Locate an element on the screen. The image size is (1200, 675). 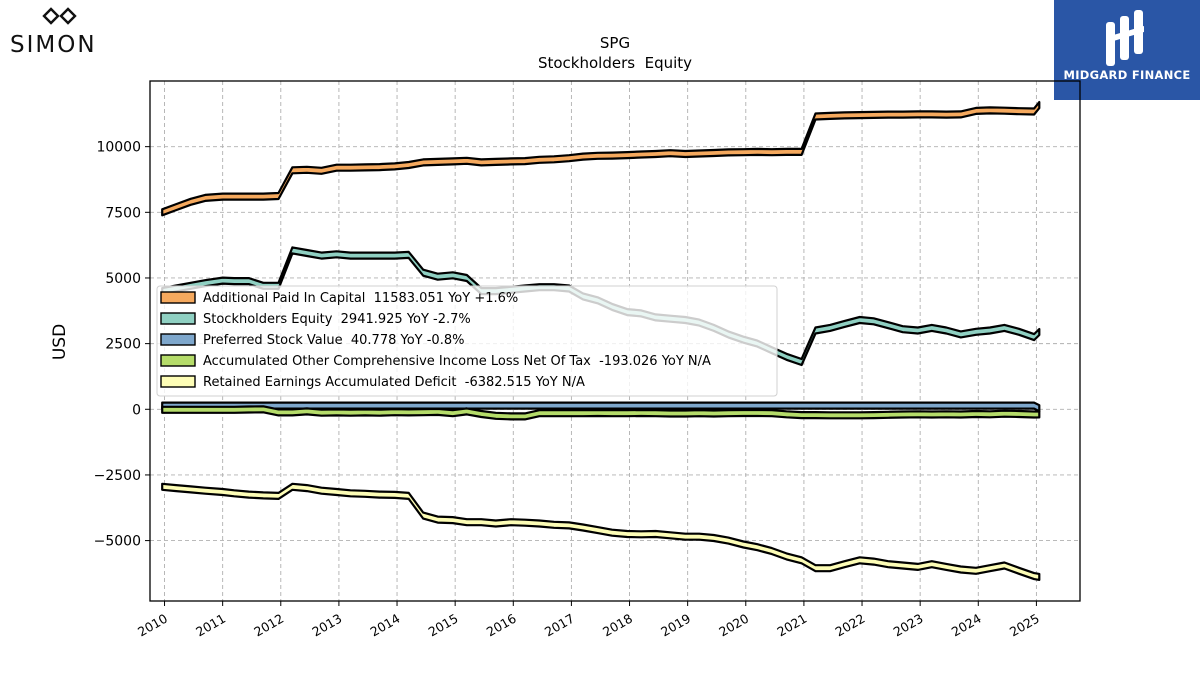
x-tick-label: 2011 is located at coordinates (210, 625).